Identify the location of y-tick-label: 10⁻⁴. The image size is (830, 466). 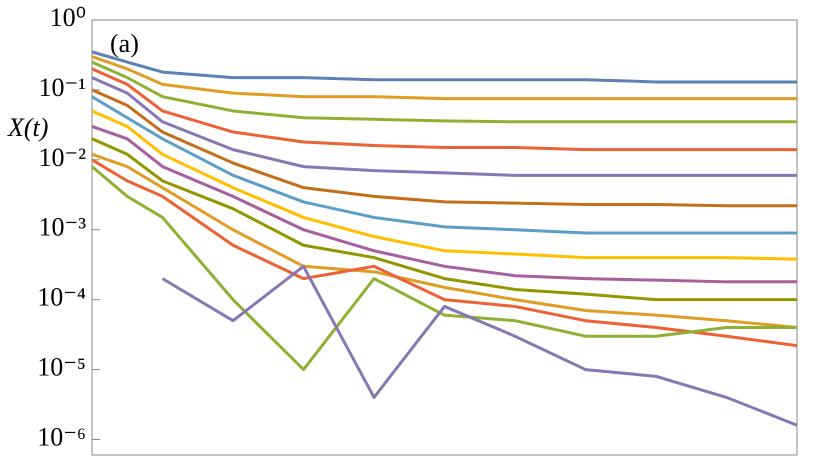
(61, 297).